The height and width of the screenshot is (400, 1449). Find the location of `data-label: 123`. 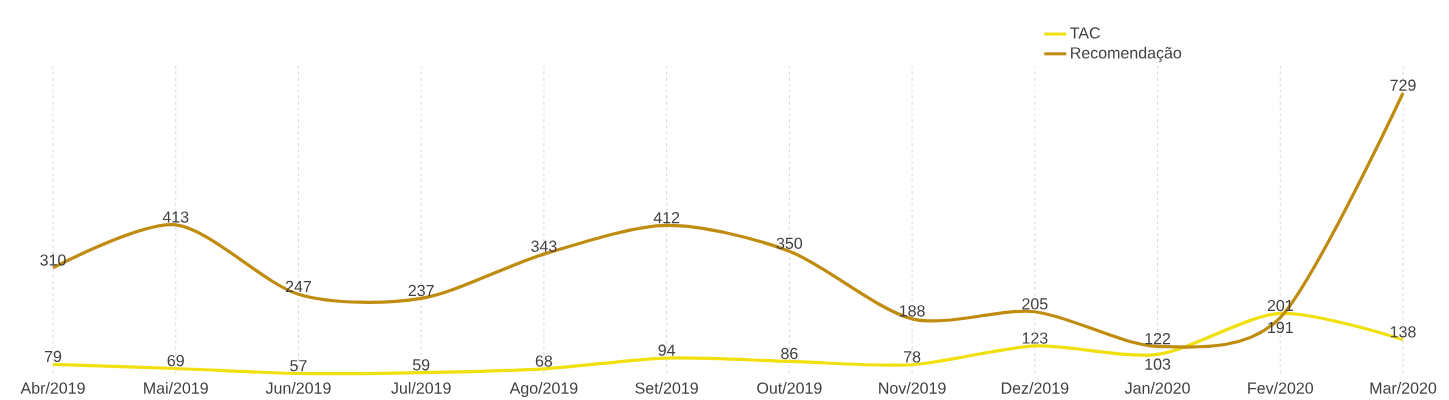

data-label: 123 is located at coordinates (1035, 338).